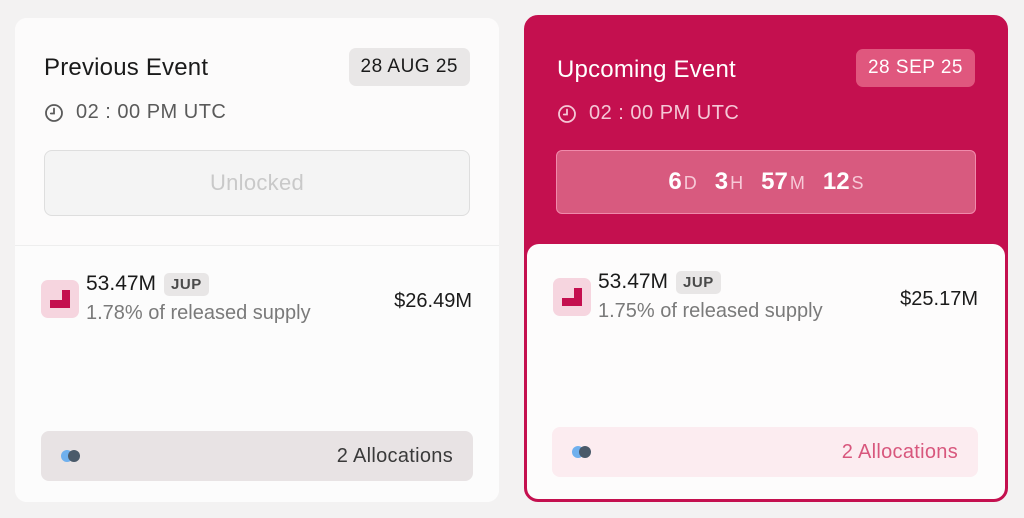 The width and height of the screenshot is (1024, 518). What do you see at coordinates (646, 69) in the screenshot?
I see `upcoming-event-title: Upcoming Event` at bounding box center [646, 69].